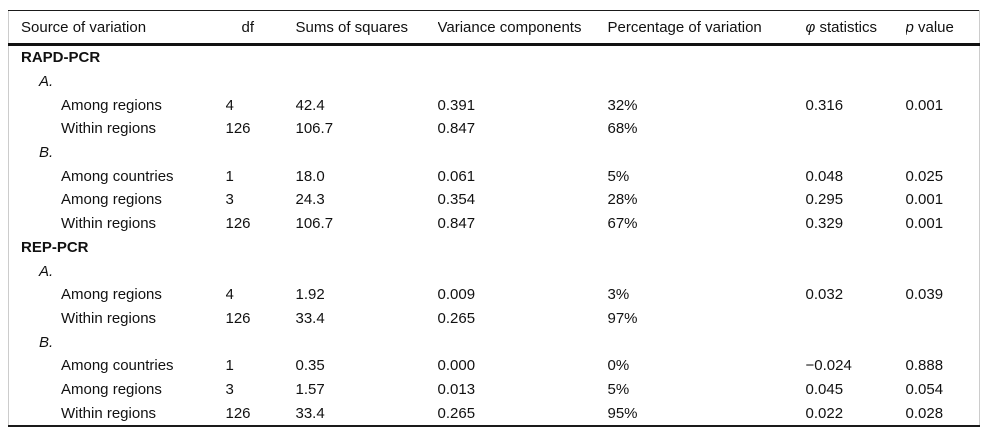 The height and width of the screenshot is (436, 991). I want to click on cell-sums-of-squares: 1.92, so click(310, 295).